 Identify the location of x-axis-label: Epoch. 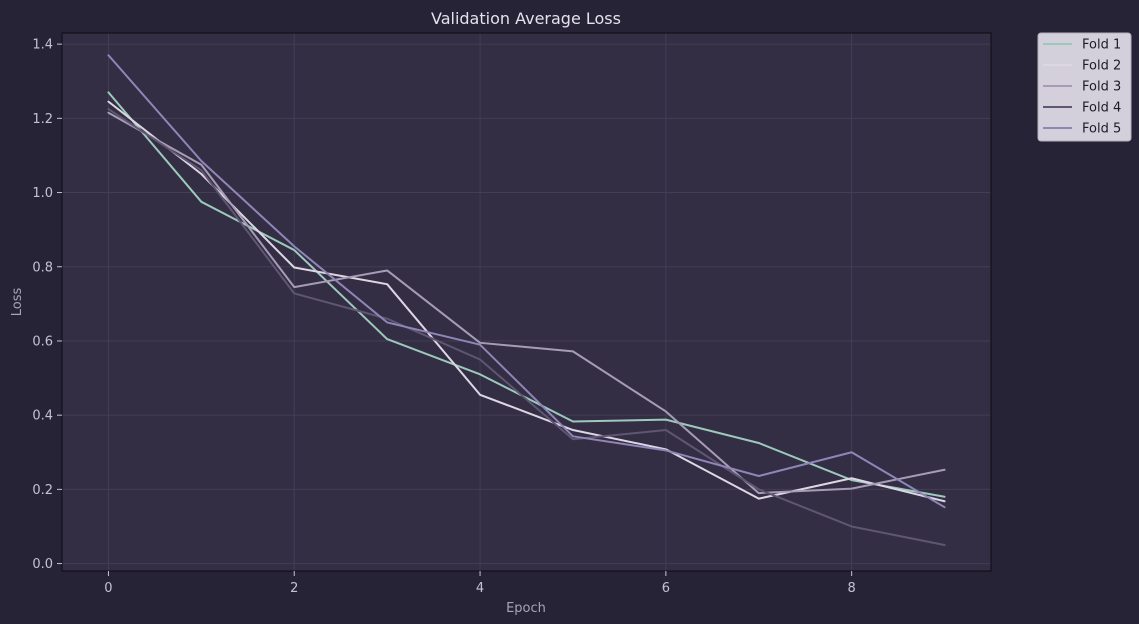
(526, 608).